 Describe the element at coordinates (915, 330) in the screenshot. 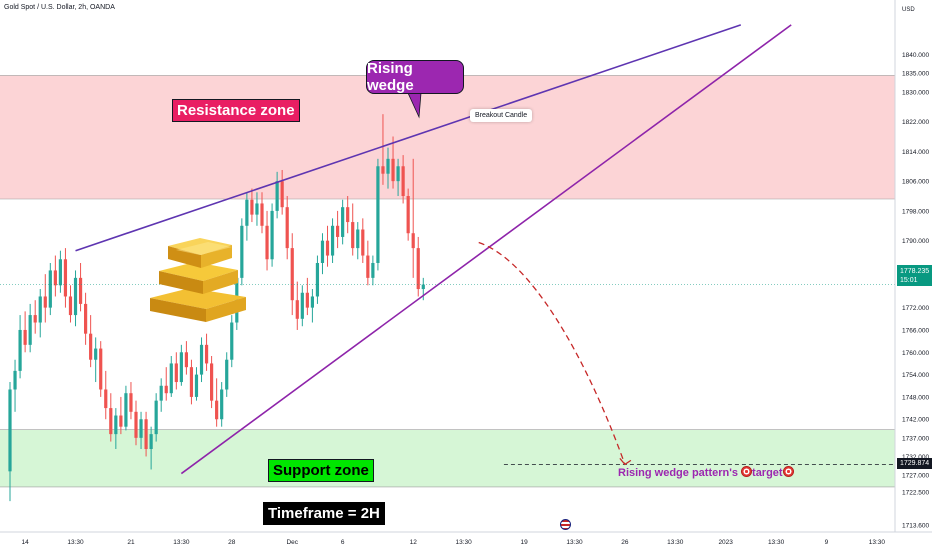

I see `y-tick-label: 1766.000` at that location.